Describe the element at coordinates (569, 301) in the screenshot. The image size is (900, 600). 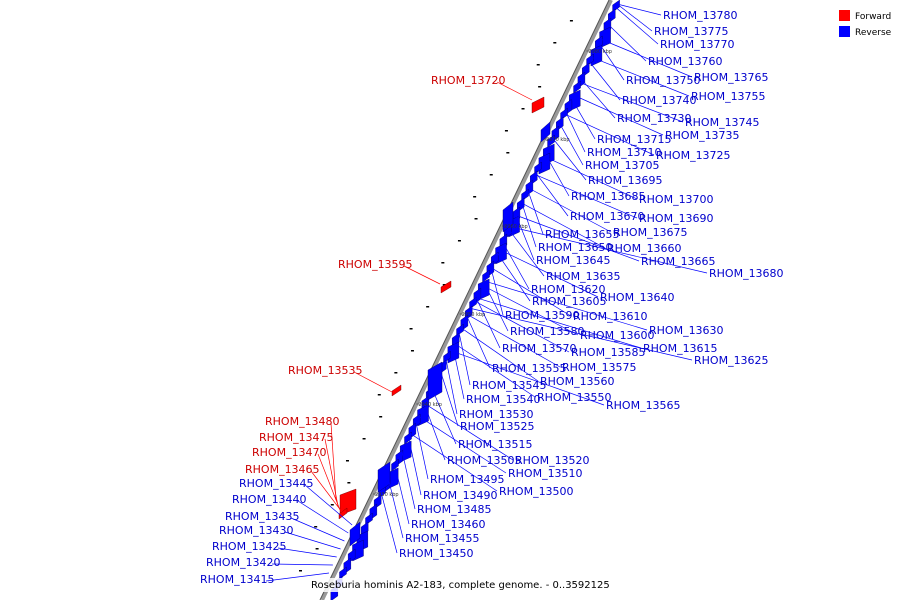
I see `reverse-gene-label: RHOM_13605` at that location.